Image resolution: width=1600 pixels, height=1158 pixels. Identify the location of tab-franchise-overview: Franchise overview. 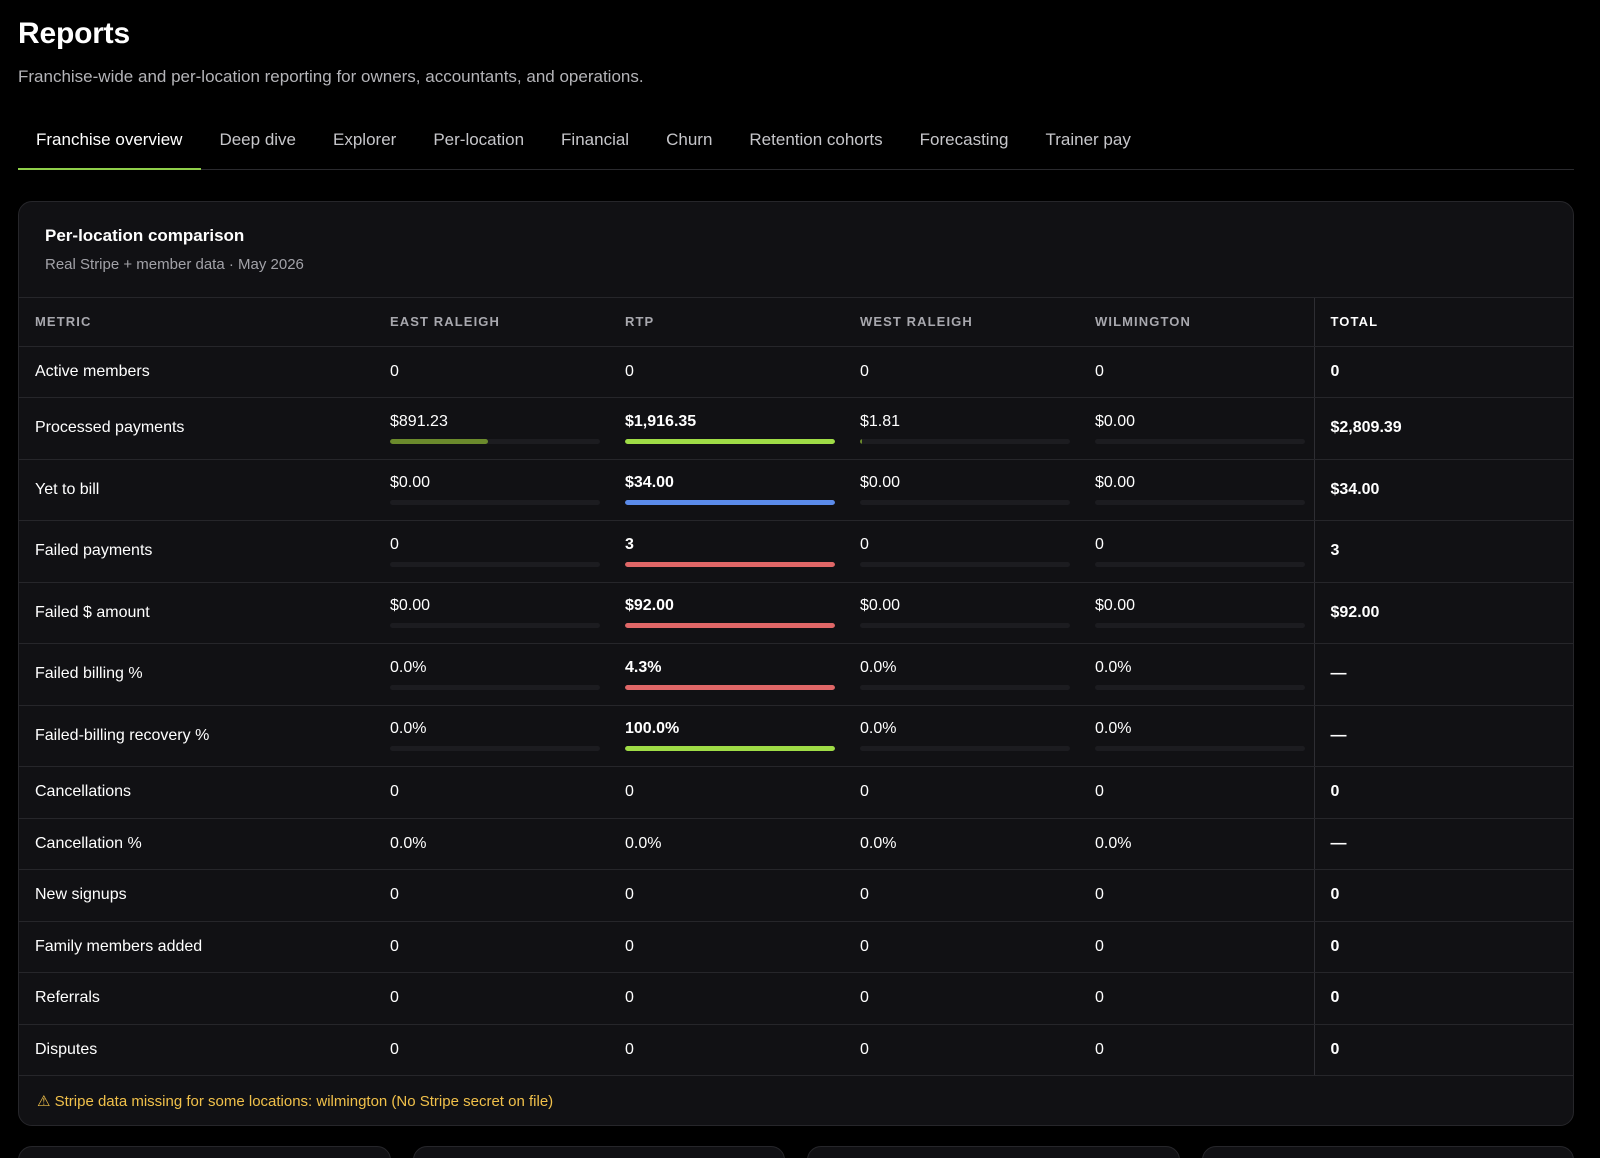
(110, 144).